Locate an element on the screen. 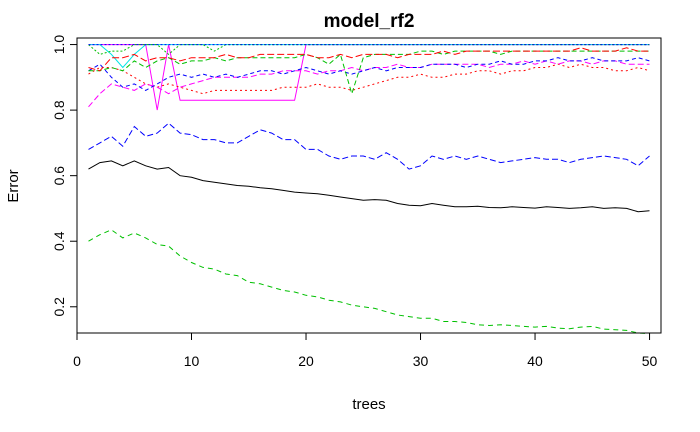  x-axis-label: trees is located at coordinates (368, 404).